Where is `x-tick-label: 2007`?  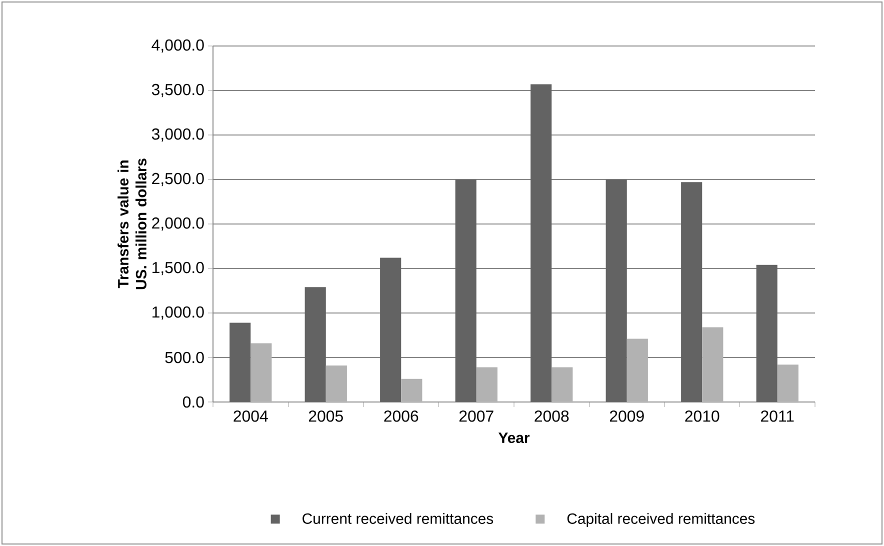
x-tick-label: 2007 is located at coordinates (476, 416).